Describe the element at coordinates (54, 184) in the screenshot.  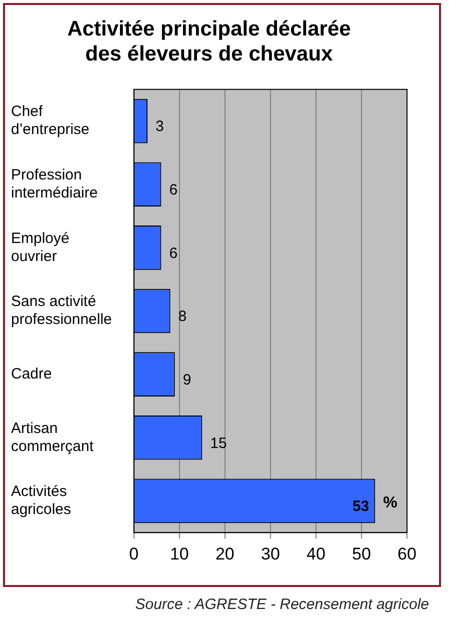
I see `y-tick-label: Profession intermédiaire` at that location.